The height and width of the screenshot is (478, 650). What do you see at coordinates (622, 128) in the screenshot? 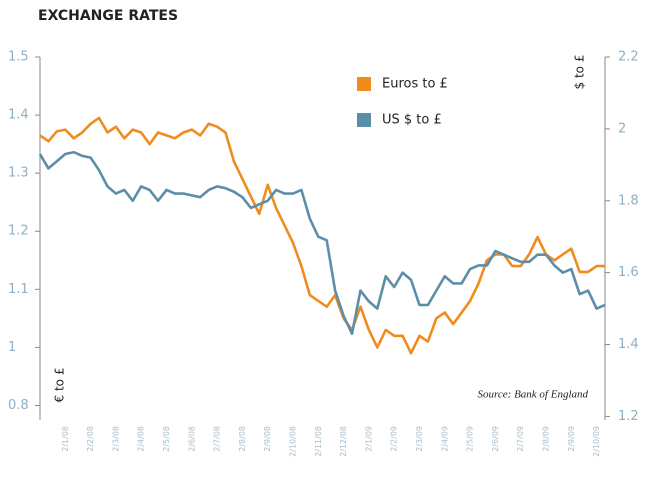
I see `y2-tick-label: 2` at bounding box center [622, 128].